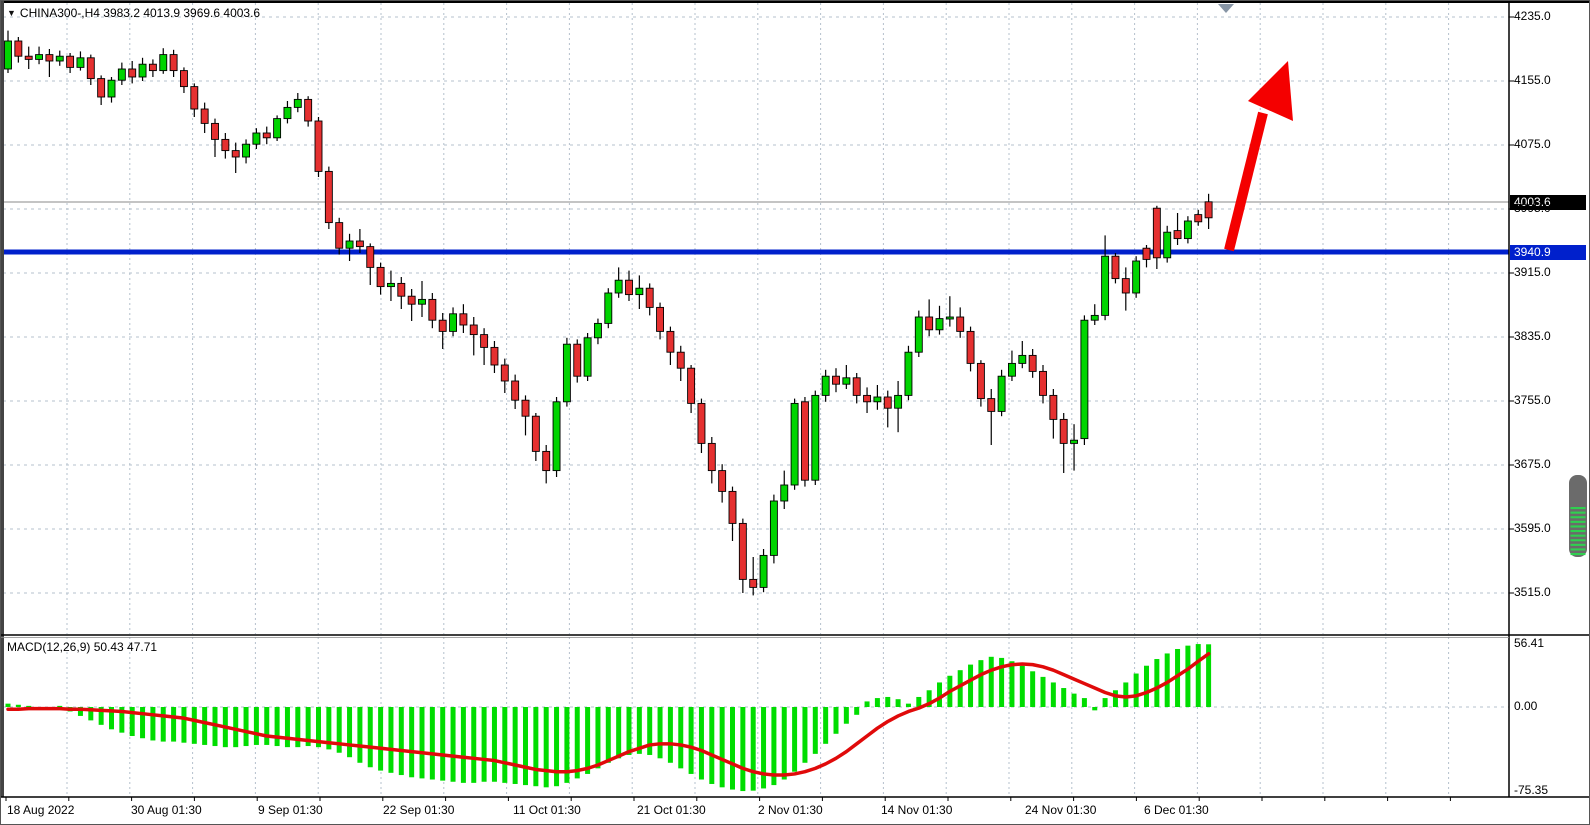  I want to click on chart-shift-marker-icon, so click(1226, 8).